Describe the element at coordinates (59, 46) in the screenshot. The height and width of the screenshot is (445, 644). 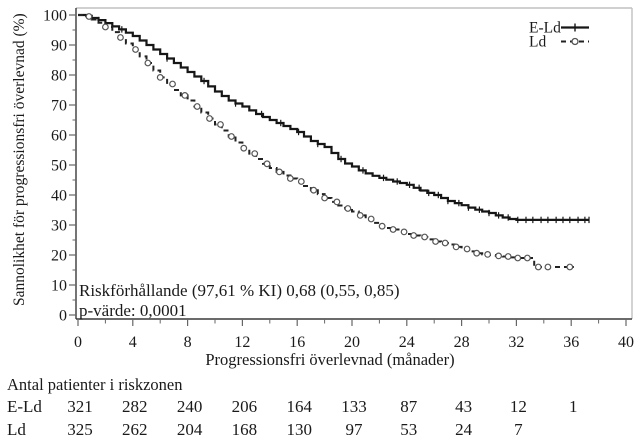
I see `y-tick-label: 90` at that location.